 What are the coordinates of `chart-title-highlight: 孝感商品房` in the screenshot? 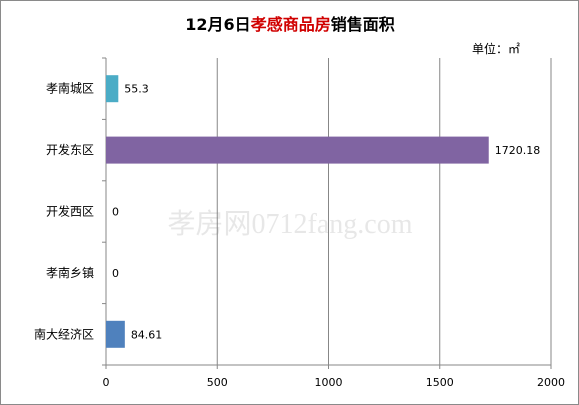 It's located at (290, 24).